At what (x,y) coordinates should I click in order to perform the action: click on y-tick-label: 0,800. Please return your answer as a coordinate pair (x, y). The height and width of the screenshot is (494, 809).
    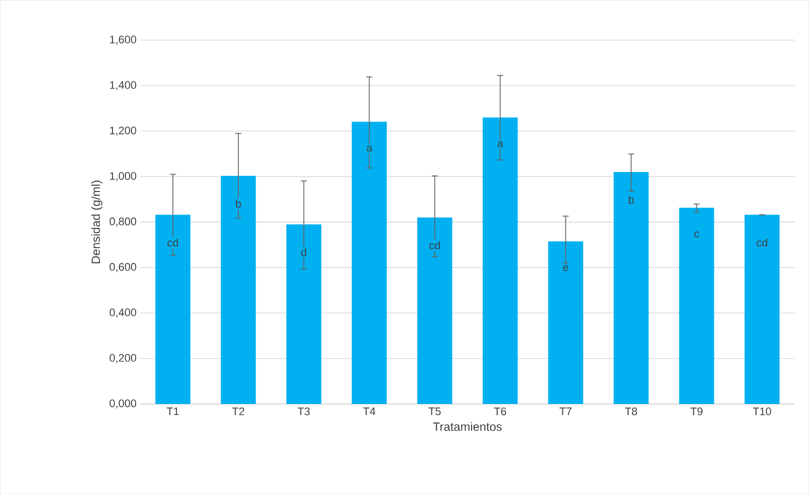
    Looking at the image, I should click on (123, 222).